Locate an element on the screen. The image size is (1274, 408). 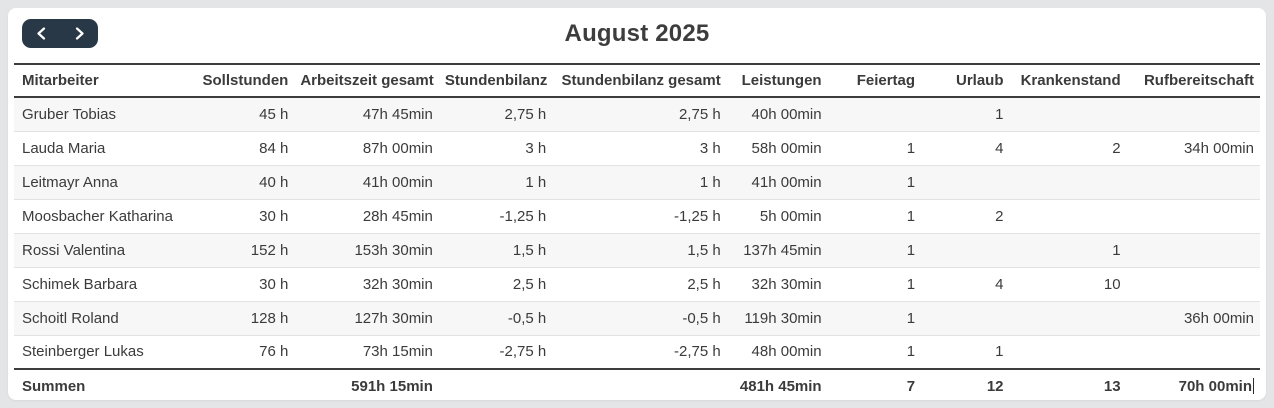
cell: 2,75 h is located at coordinates (699, 114).